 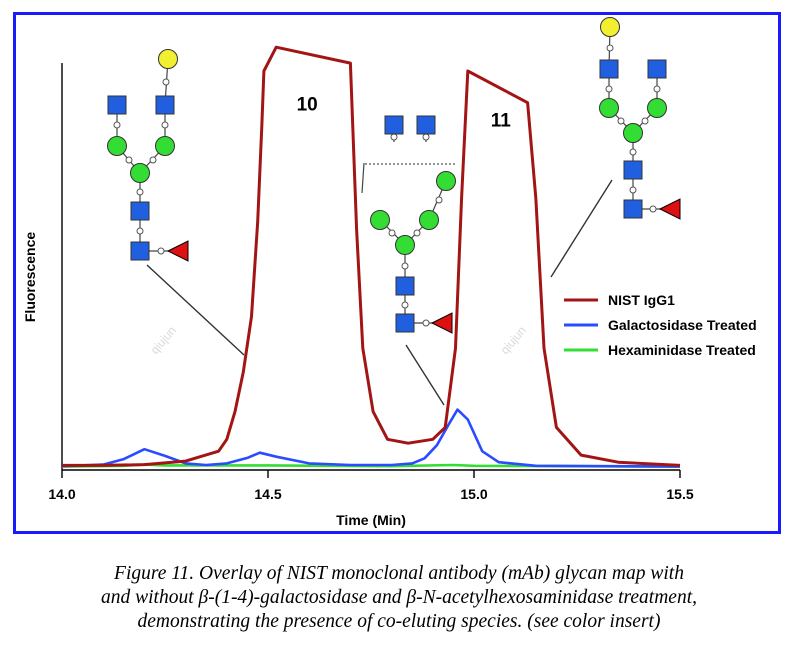 I want to click on x-tick-label: 15.5, so click(x=679, y=494).